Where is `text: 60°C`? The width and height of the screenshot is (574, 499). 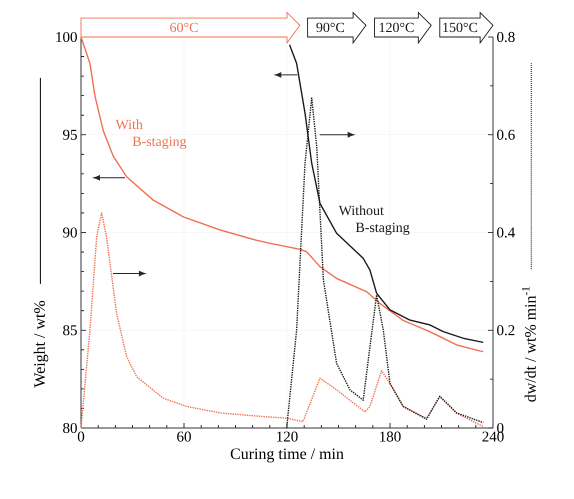
text: 60°C is located at coordinates (184, 27).